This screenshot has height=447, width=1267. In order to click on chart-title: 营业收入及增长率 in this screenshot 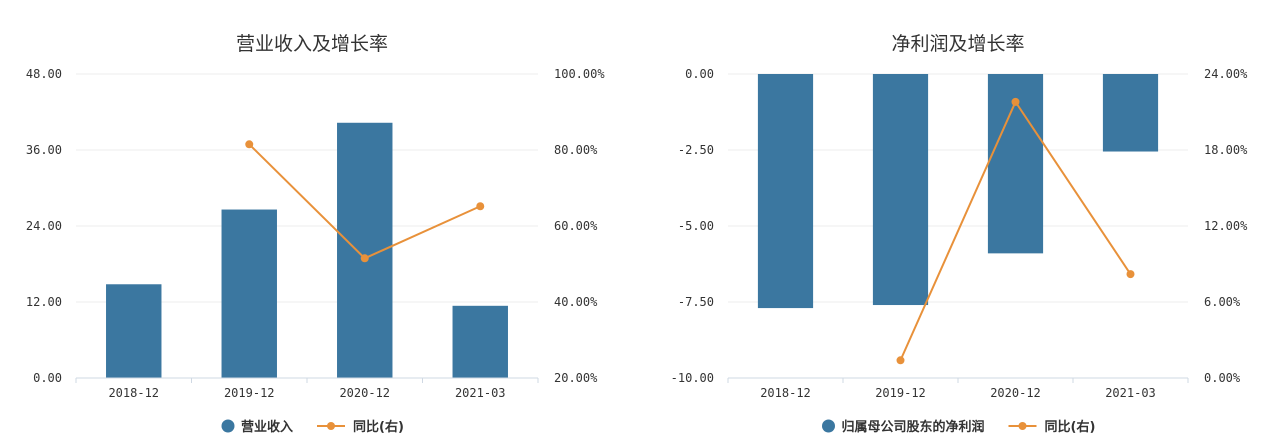, I will do `click(312, 44)`.